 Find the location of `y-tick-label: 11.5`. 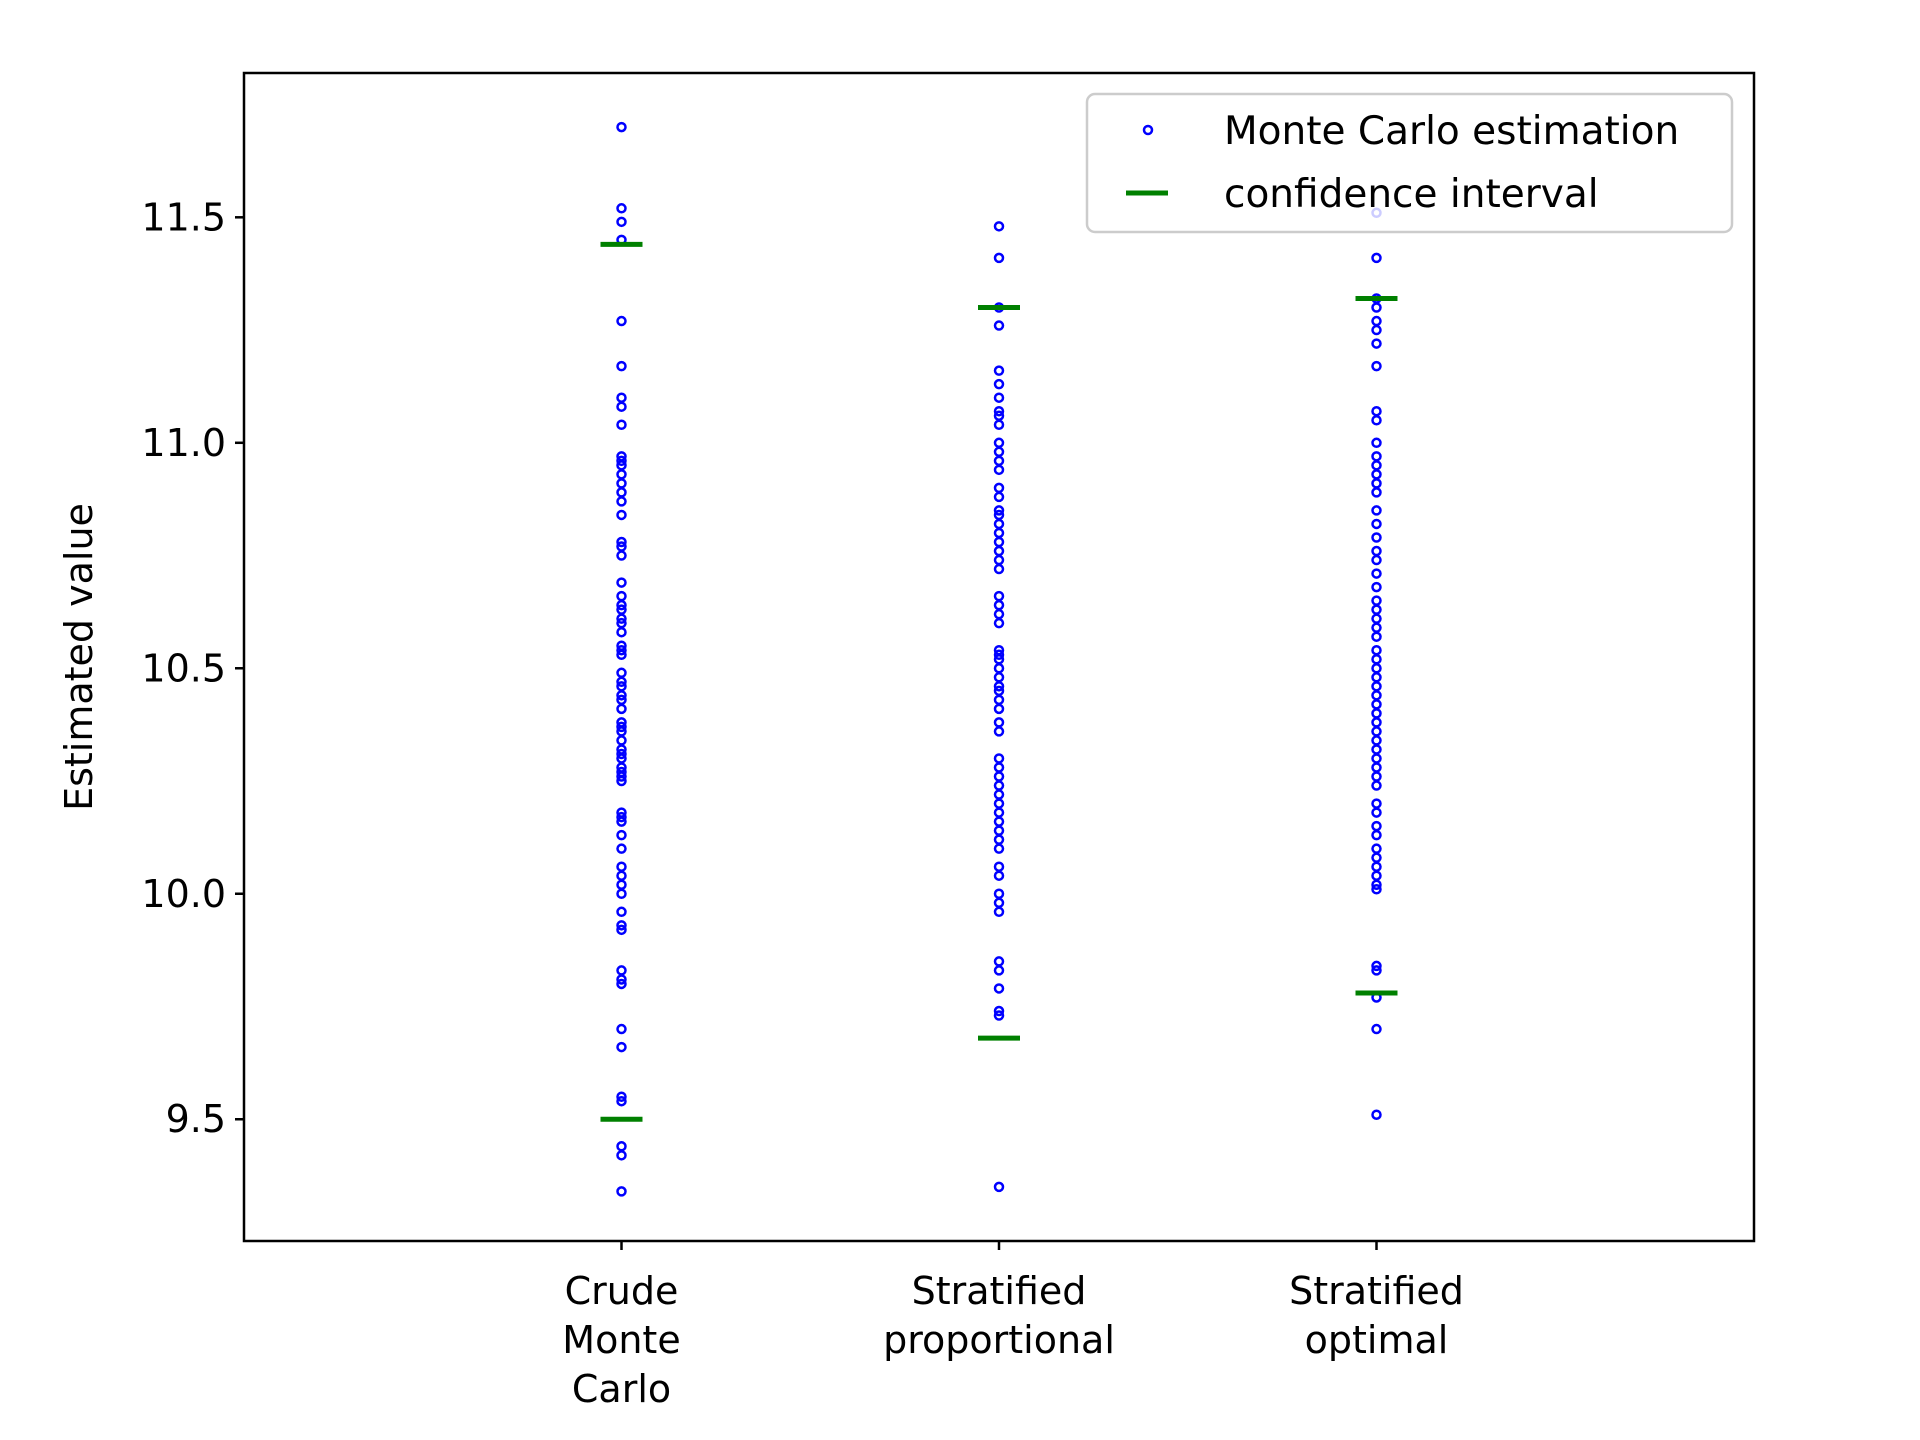

y-tick-label: 11.5 is located at coordinates (183, 217).